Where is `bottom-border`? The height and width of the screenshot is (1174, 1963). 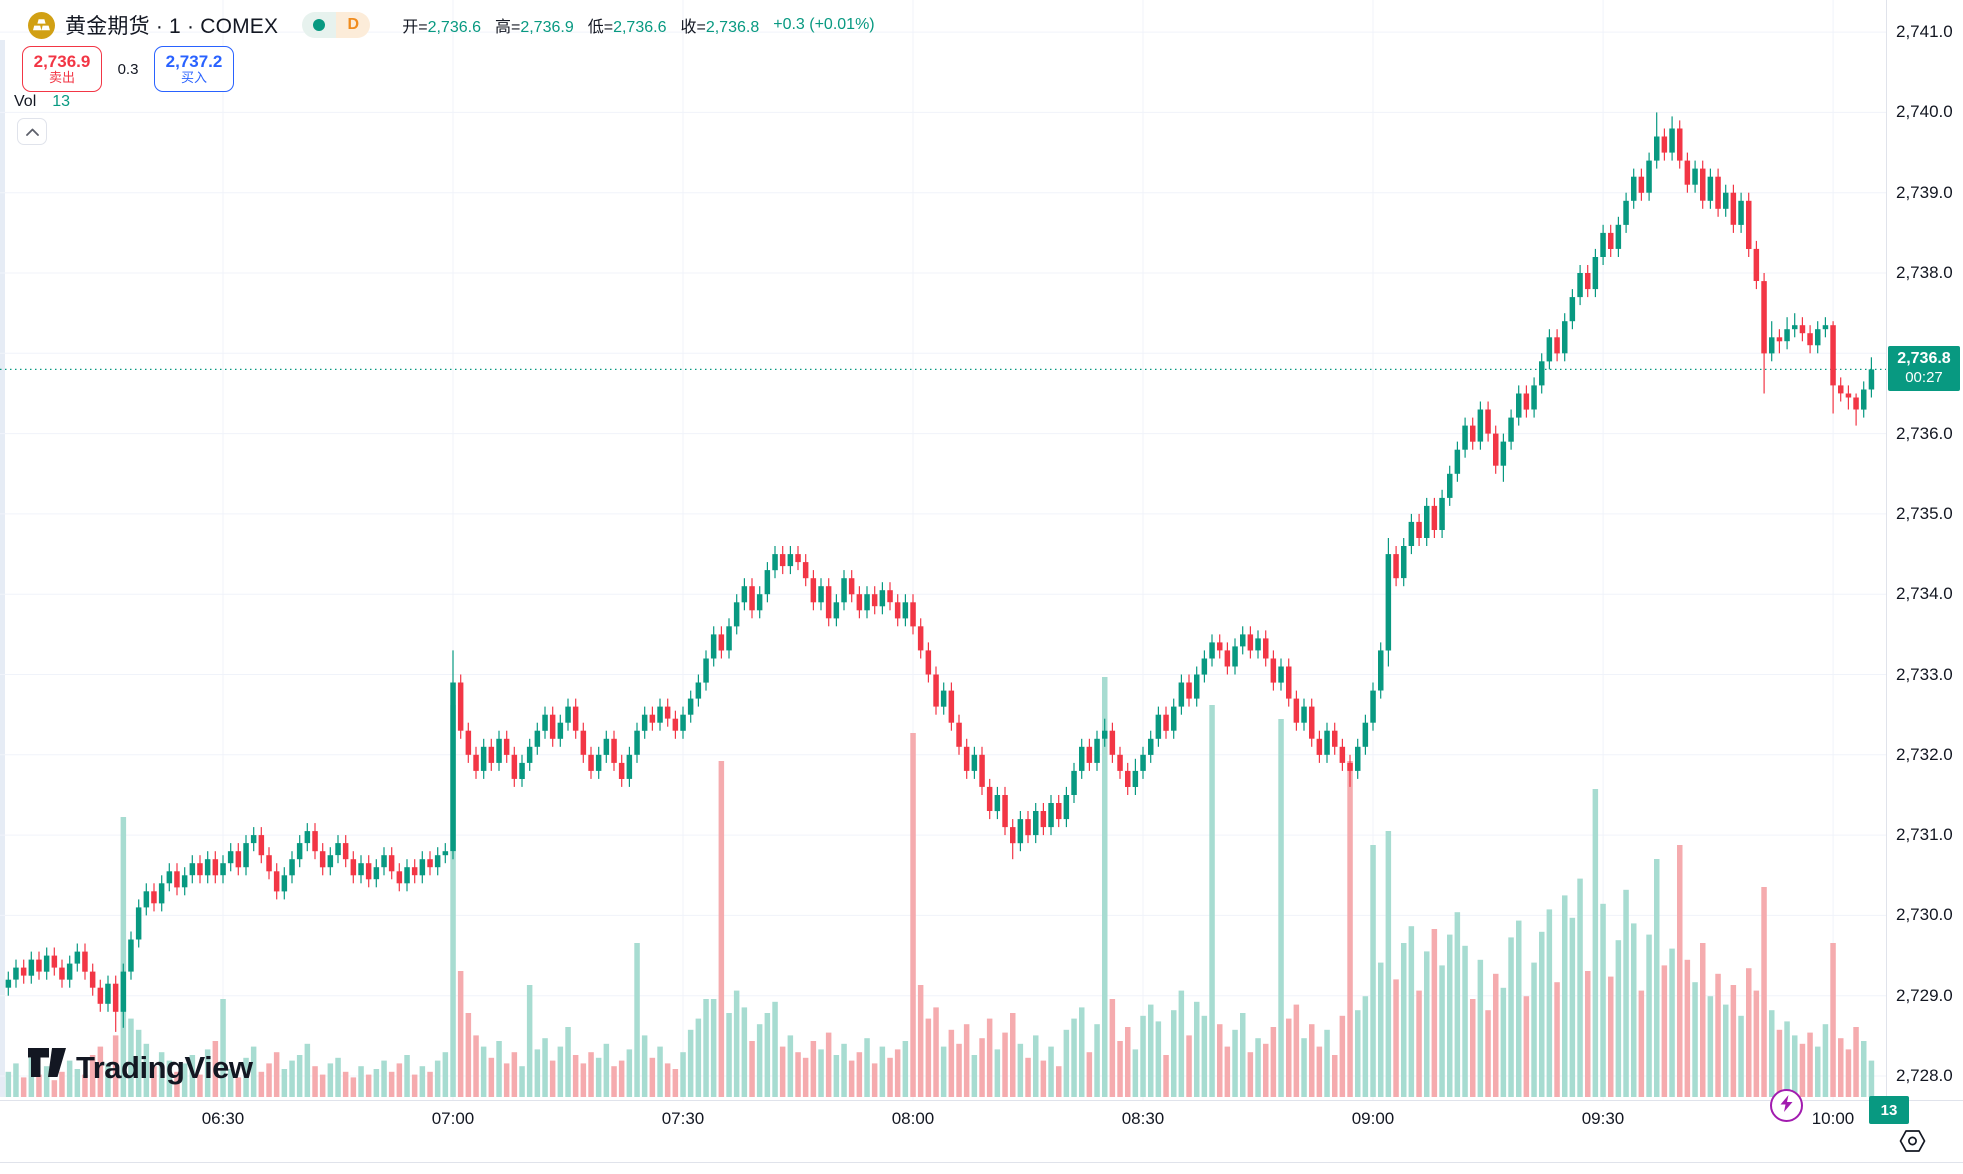 bottom-border is located at coordinates (981, 1168).